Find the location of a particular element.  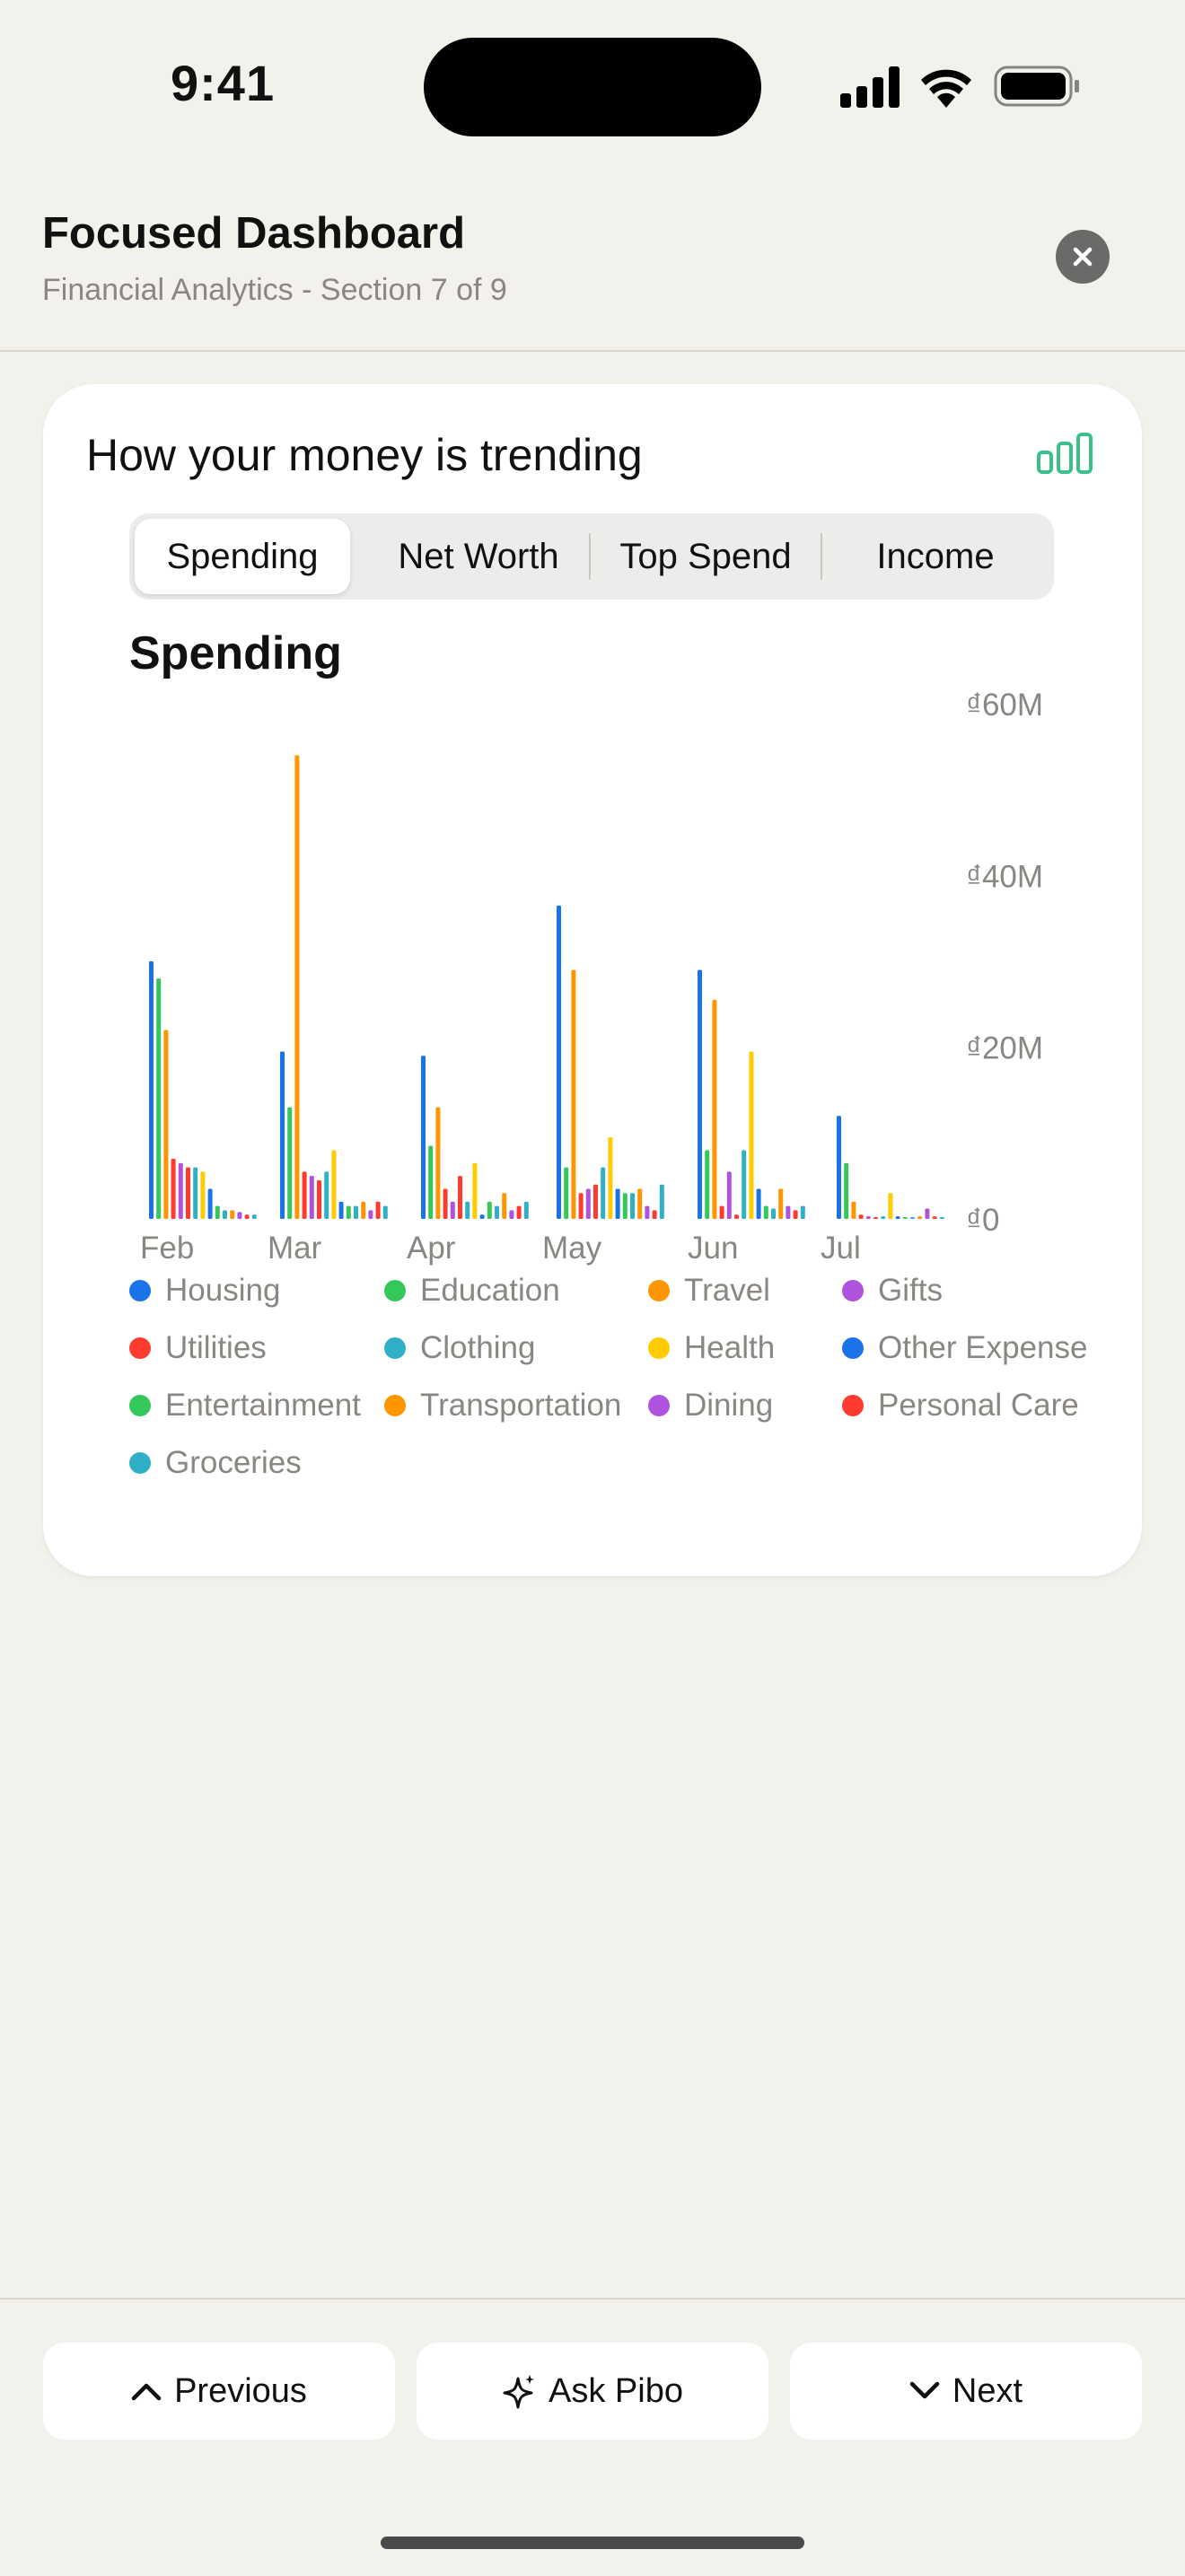

tab-spending: Spending is located at coordinates (242, 556).